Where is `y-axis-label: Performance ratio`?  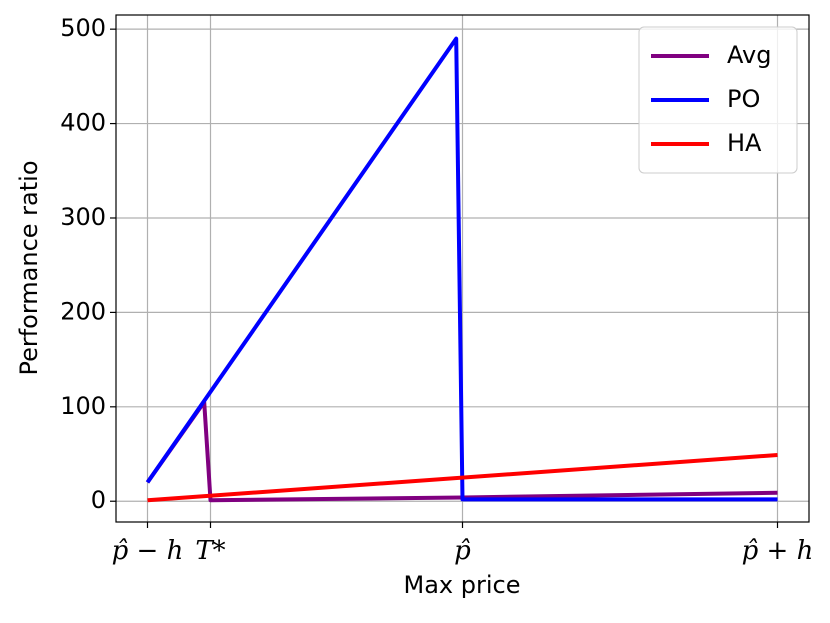 y-axis-label: Performance ratio is located at coordinates (29, 267).